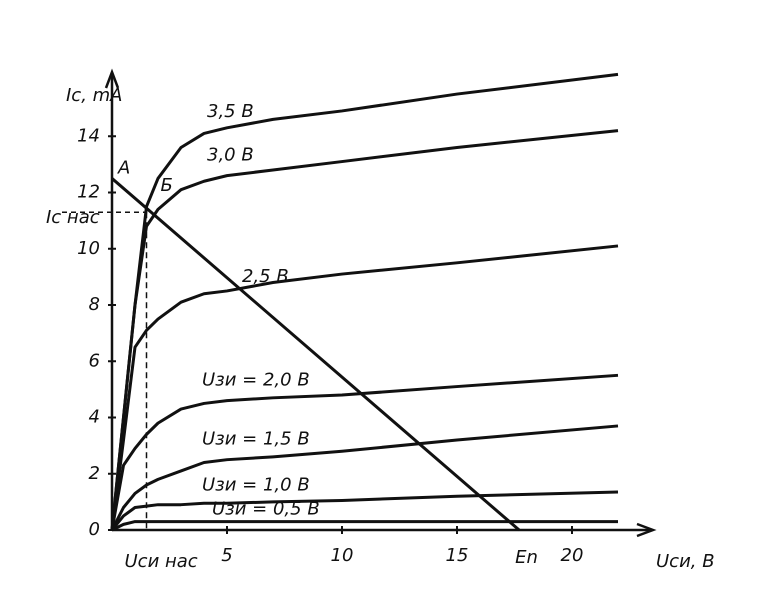  I want to click on saturation-x-label: Uси нас, so click(161, 561).